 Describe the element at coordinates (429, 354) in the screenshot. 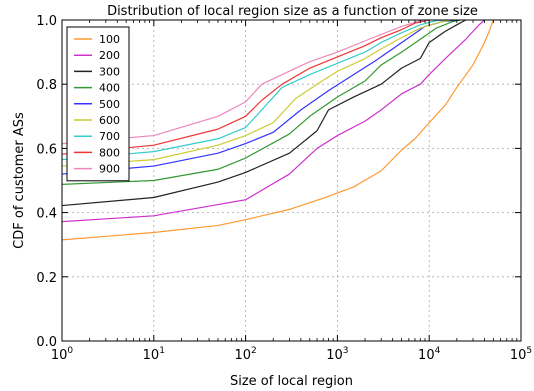

I see `x-tick-label: 10⁴` at that location.